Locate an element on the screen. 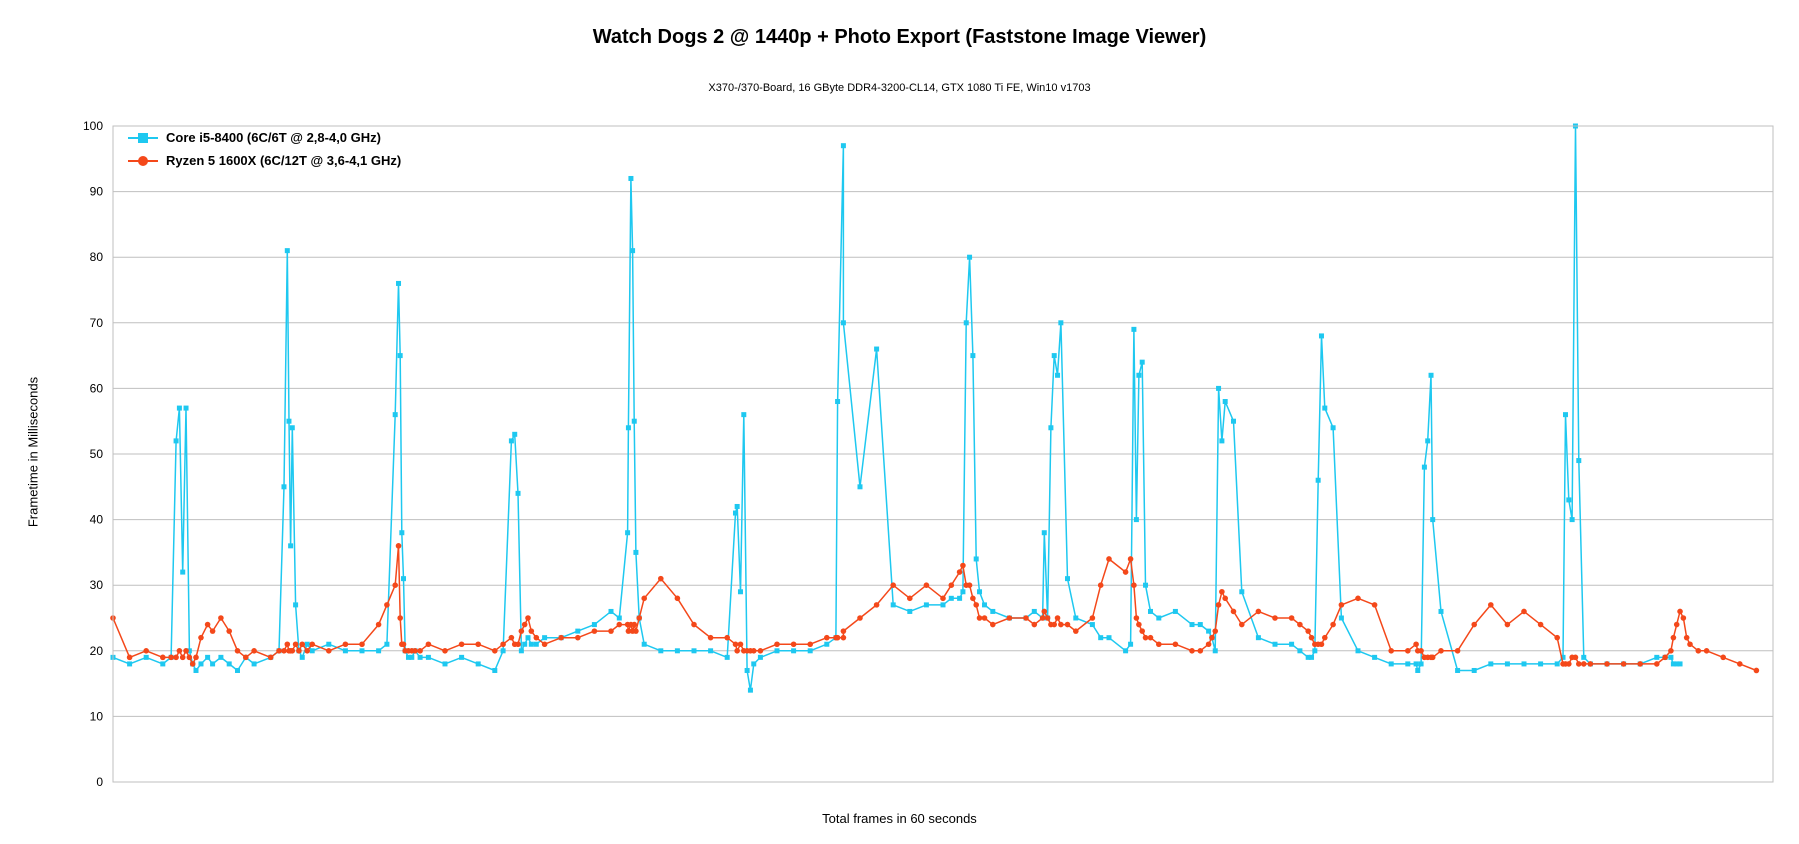 The image size is (1799, 844). y-tick-label: 20 is located at coordinates (97, 651).